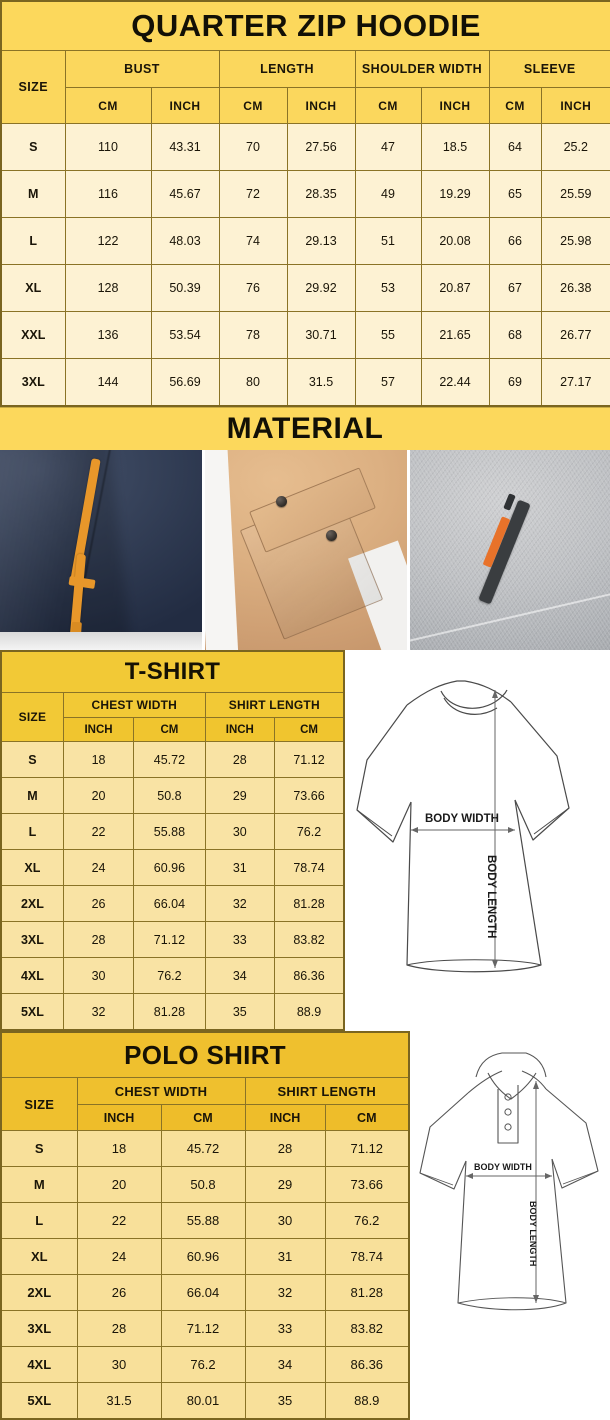  Describe the element at coordinates (203, 1328) in the screenshot. I see `polo-cell-chest-cm: 71.12` at that location.